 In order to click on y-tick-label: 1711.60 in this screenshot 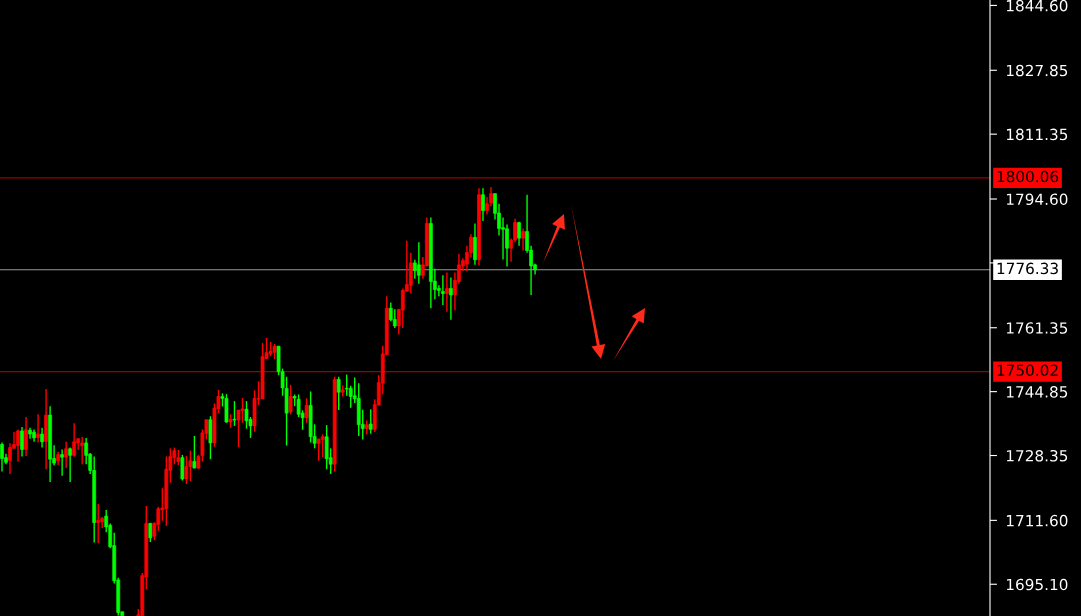, I will do `click(1037, 520)`.